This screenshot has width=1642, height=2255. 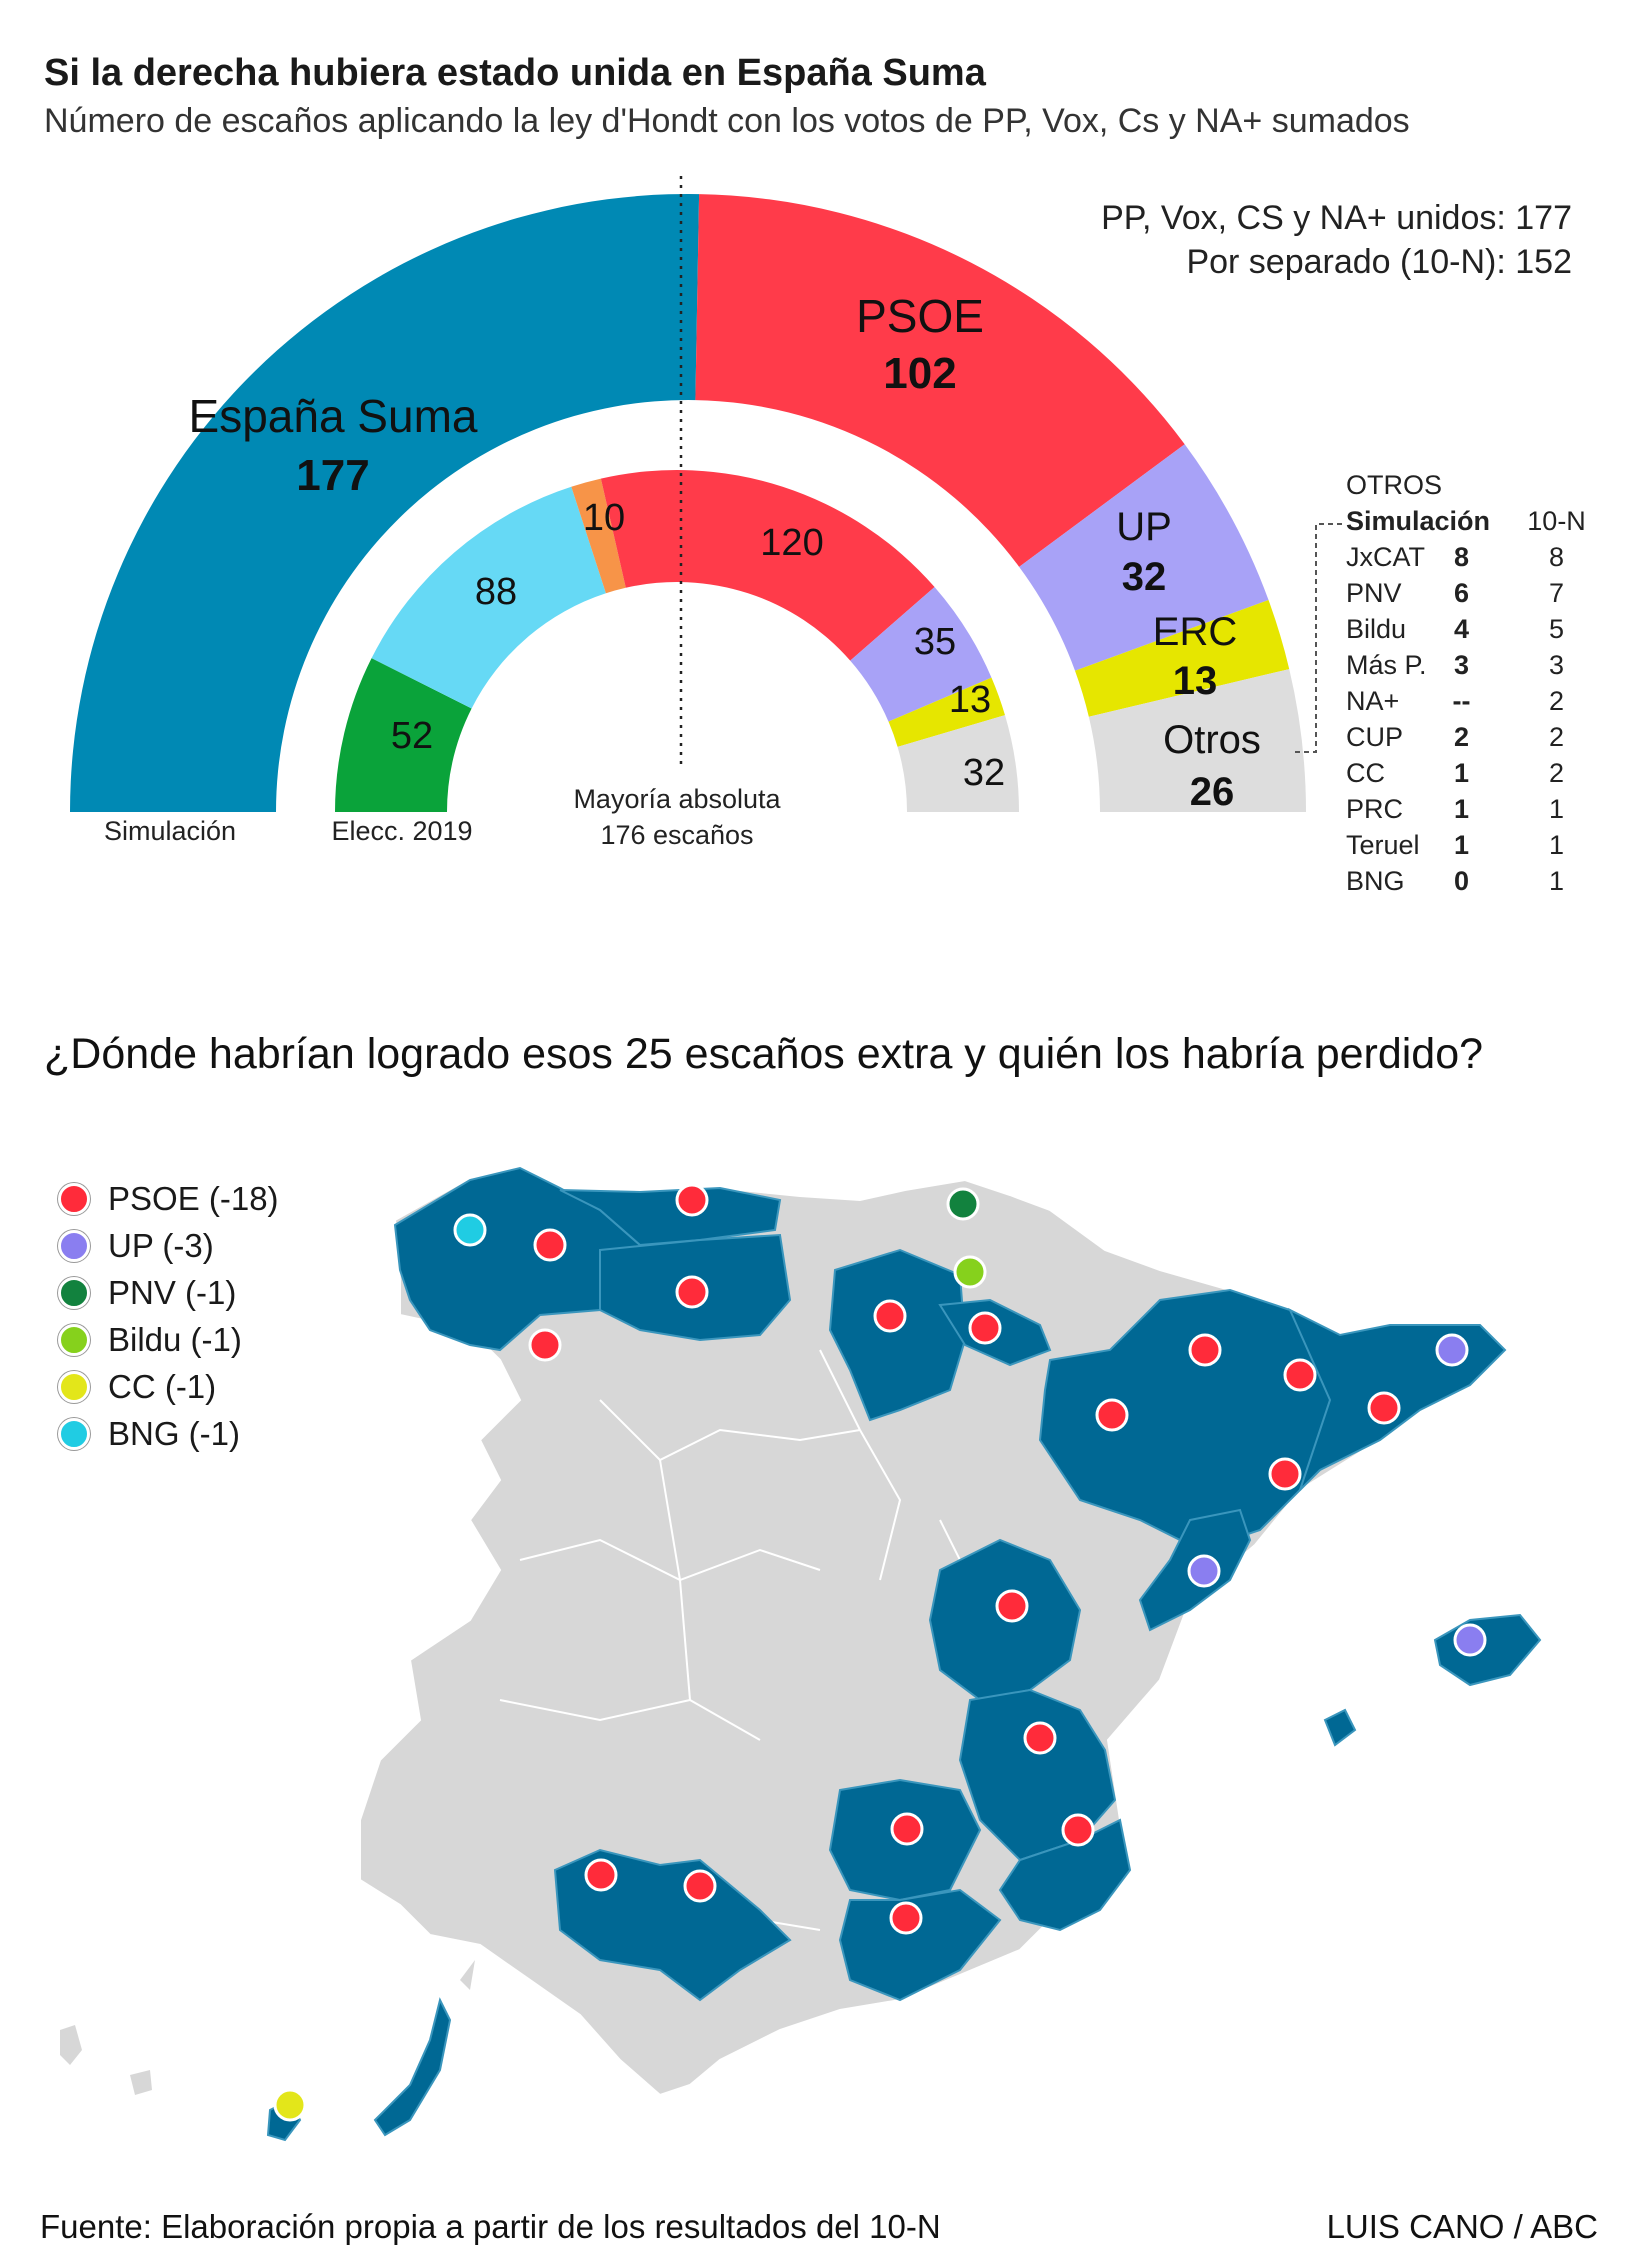 I want to click on otros-cell-sim: --, so click(x=1461, y=701).